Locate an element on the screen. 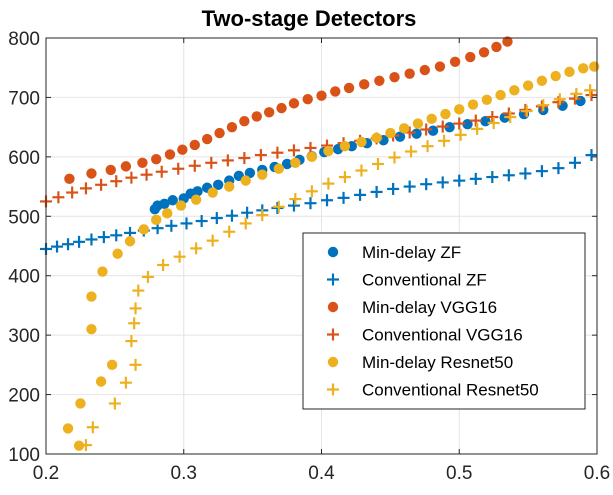 The width and height of the screenshot is (613, 495). y-tick-label: 400 is located at coordinates (24, 277).